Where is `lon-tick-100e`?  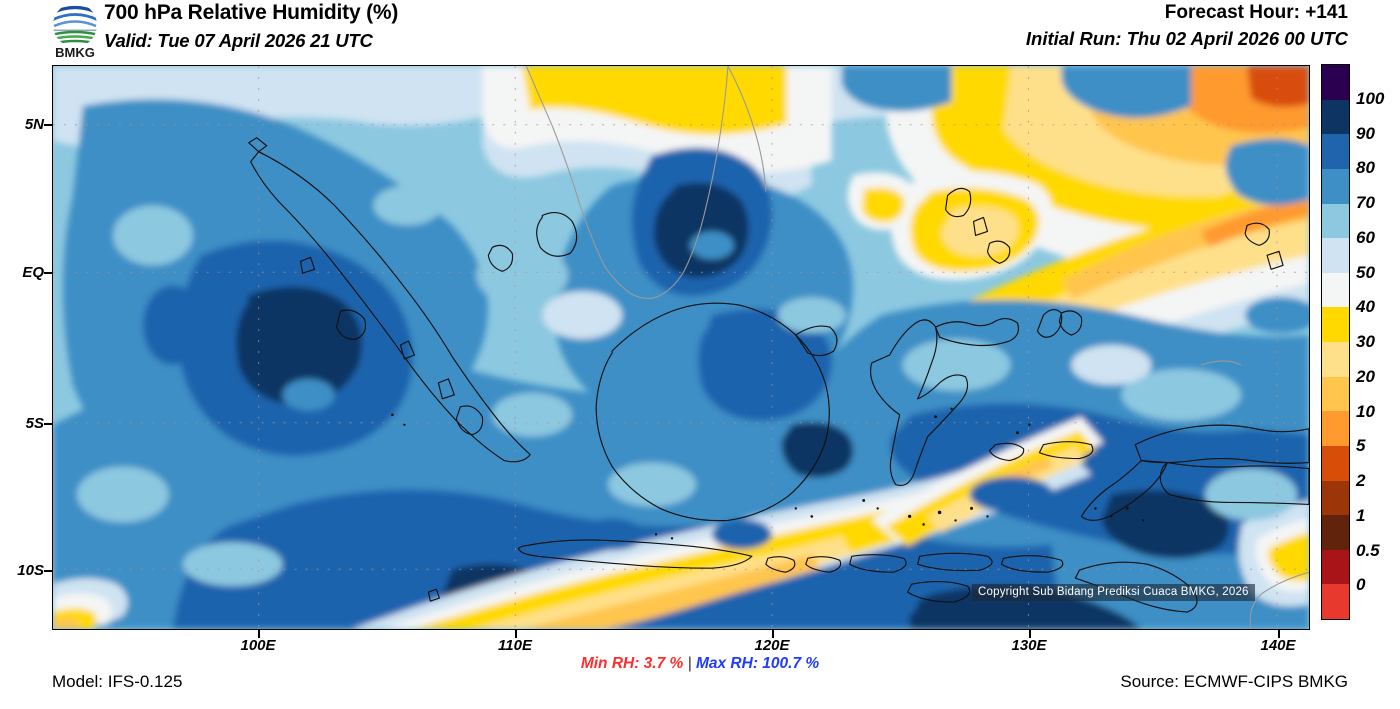 lon-tick-100e is located at coordinates (259, 634).